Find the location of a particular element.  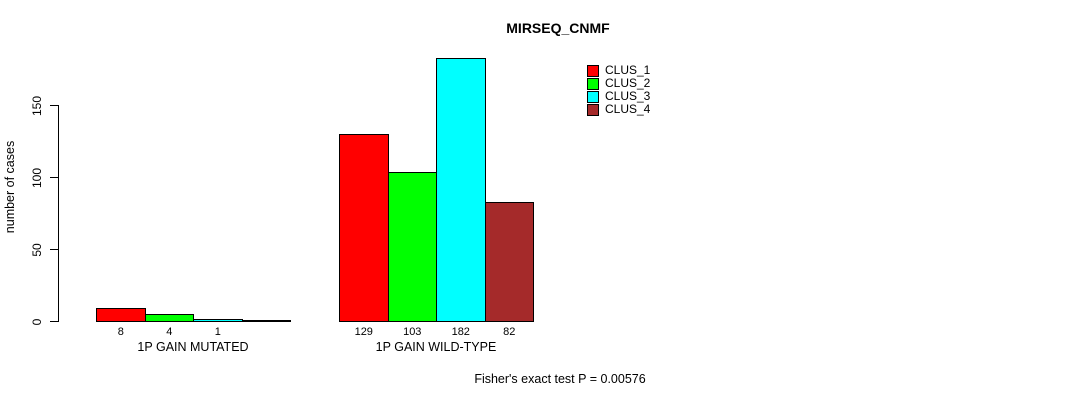

legend-item-clus-2: CLUS_2 is located at coordinates (618, 83).